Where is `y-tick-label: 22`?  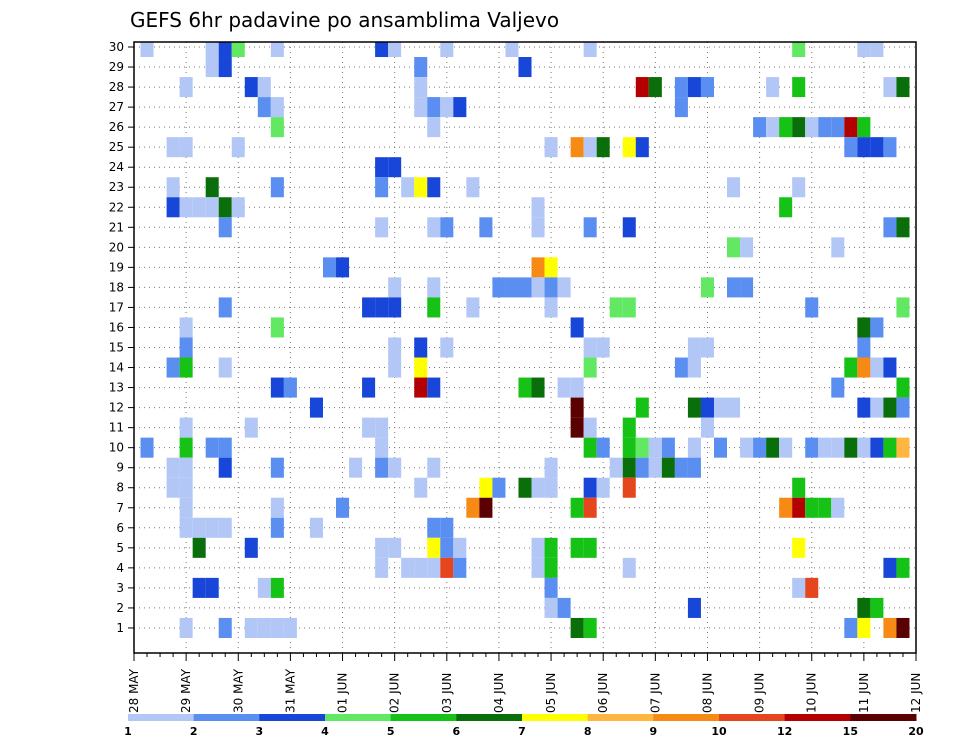 y-tick-label: 22 is located at coordinates (116, 207).